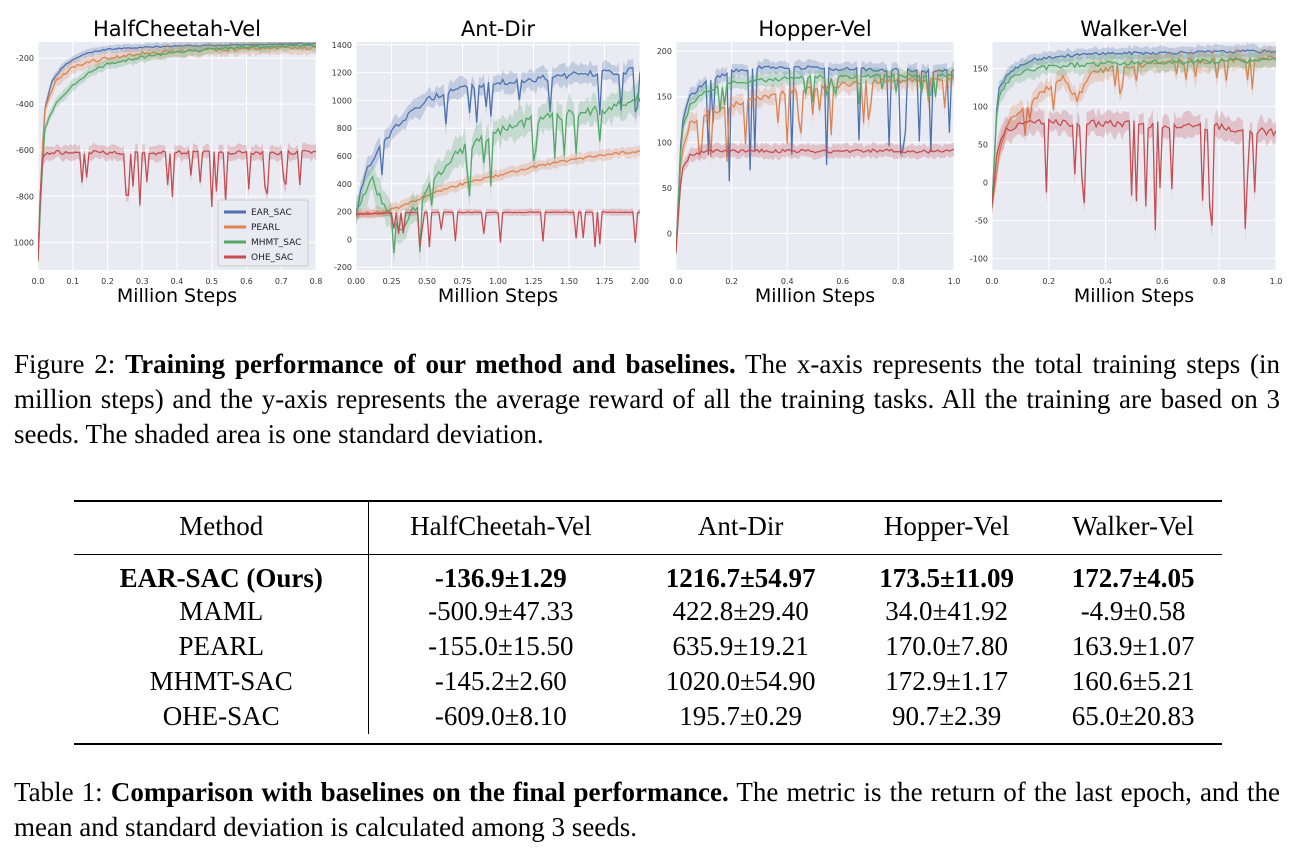 This screenshot has width=1310, height=851. What do you see at coordinates (222, 681) in the screenshot?
I see `table-cell: MHMT-SAC` at bounding box center [222, 681].